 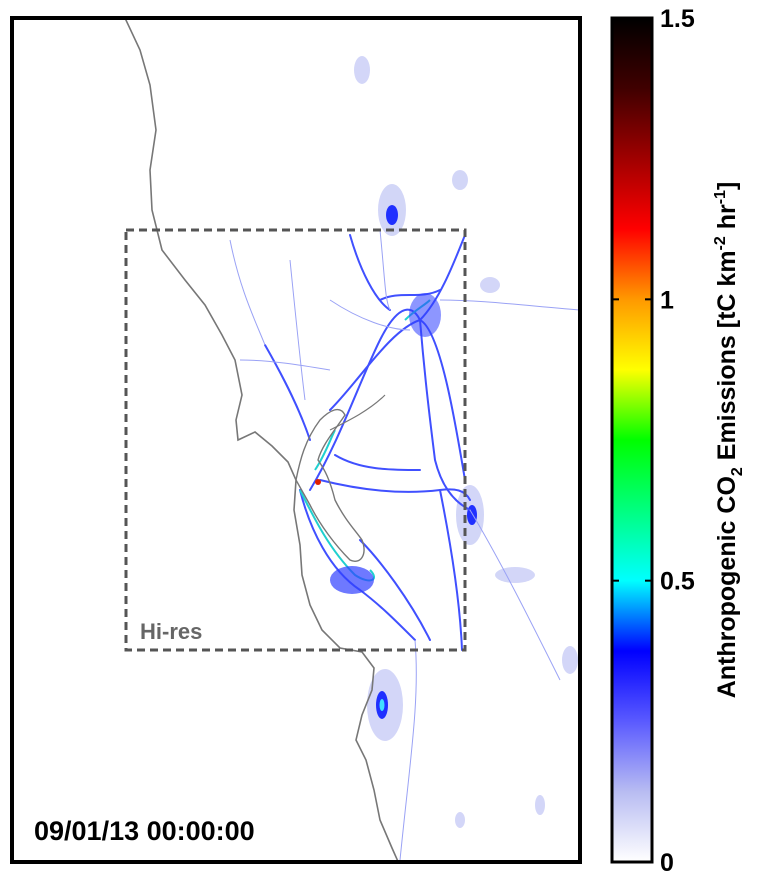 I want to click on emission-max, so click(x=318, y=482).